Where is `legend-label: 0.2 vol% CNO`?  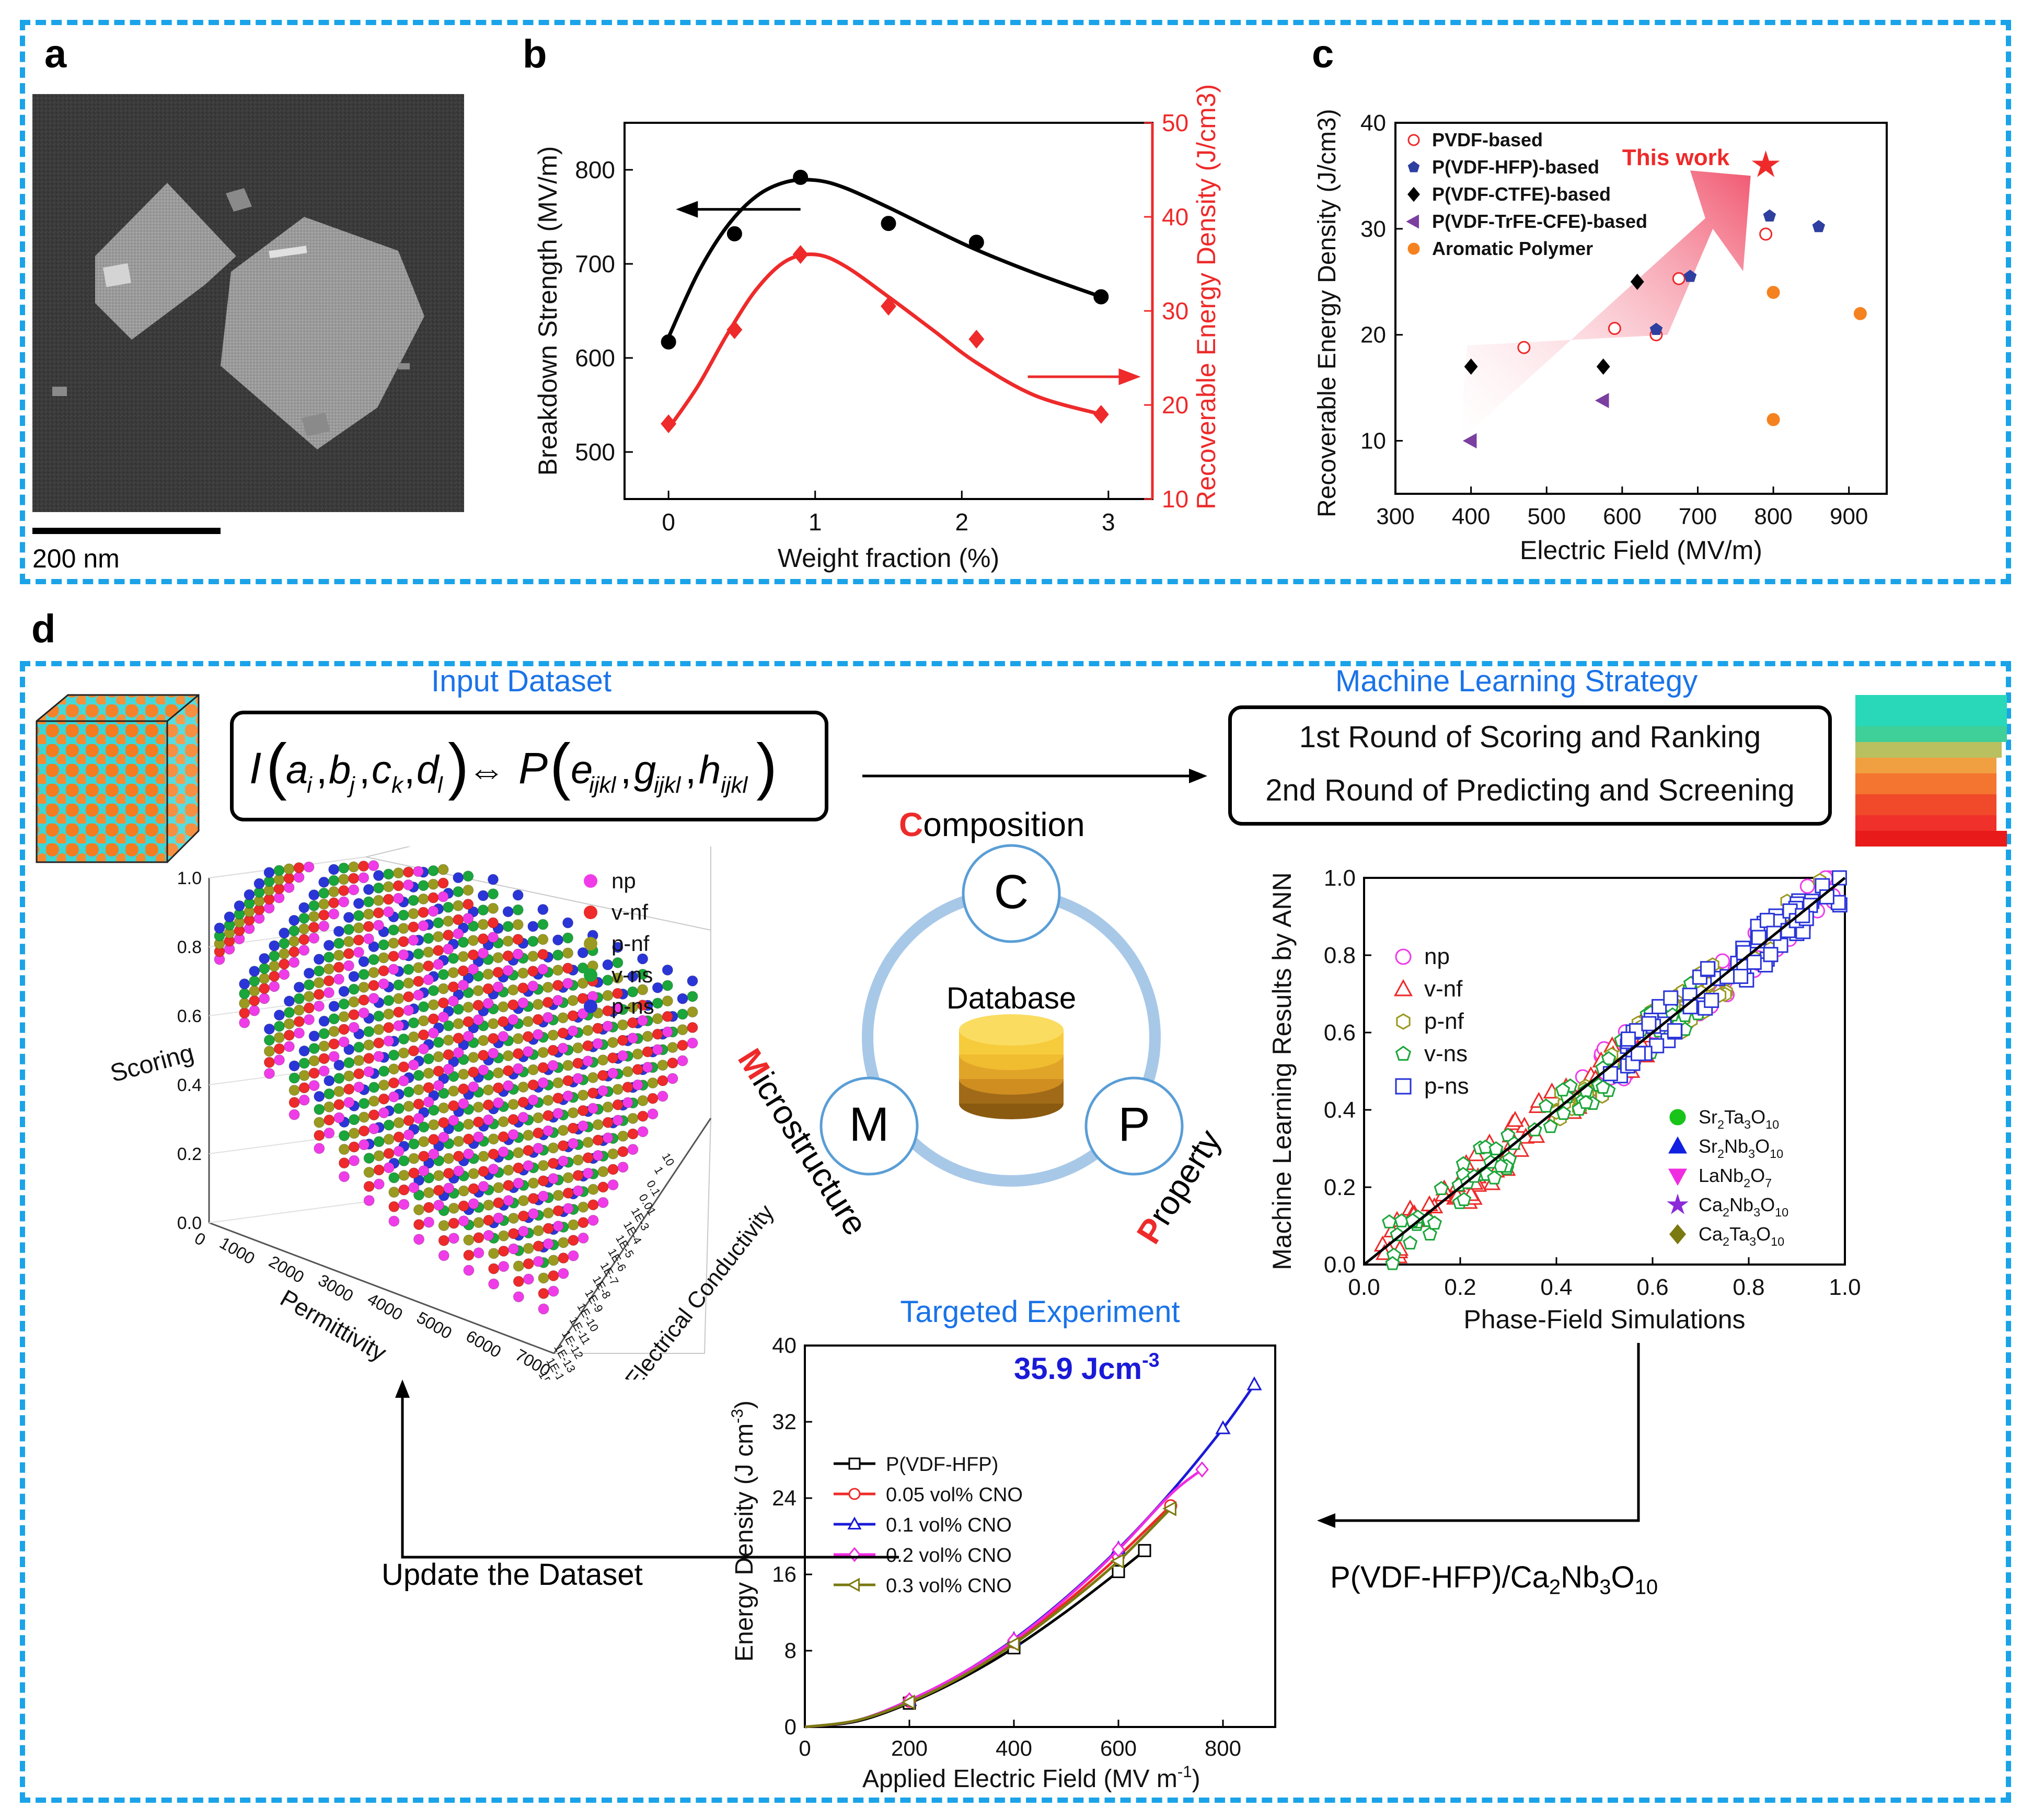
legend-label: 0.2 vol% CNO is located at coordinates (949, 1556).